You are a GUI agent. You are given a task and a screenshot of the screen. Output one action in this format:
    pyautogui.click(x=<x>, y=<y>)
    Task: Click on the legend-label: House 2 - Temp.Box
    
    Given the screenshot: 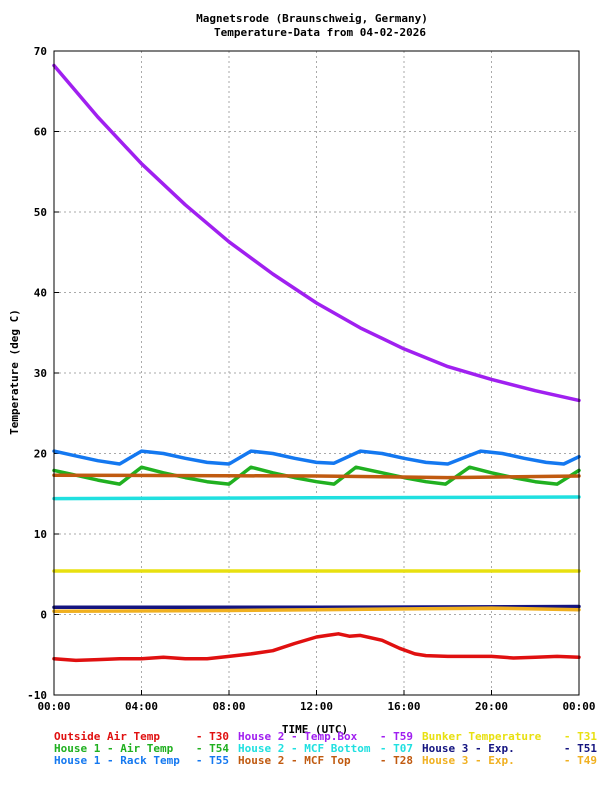 What is the action you would take?
    pyautogui.click(x=298, y=736)
    